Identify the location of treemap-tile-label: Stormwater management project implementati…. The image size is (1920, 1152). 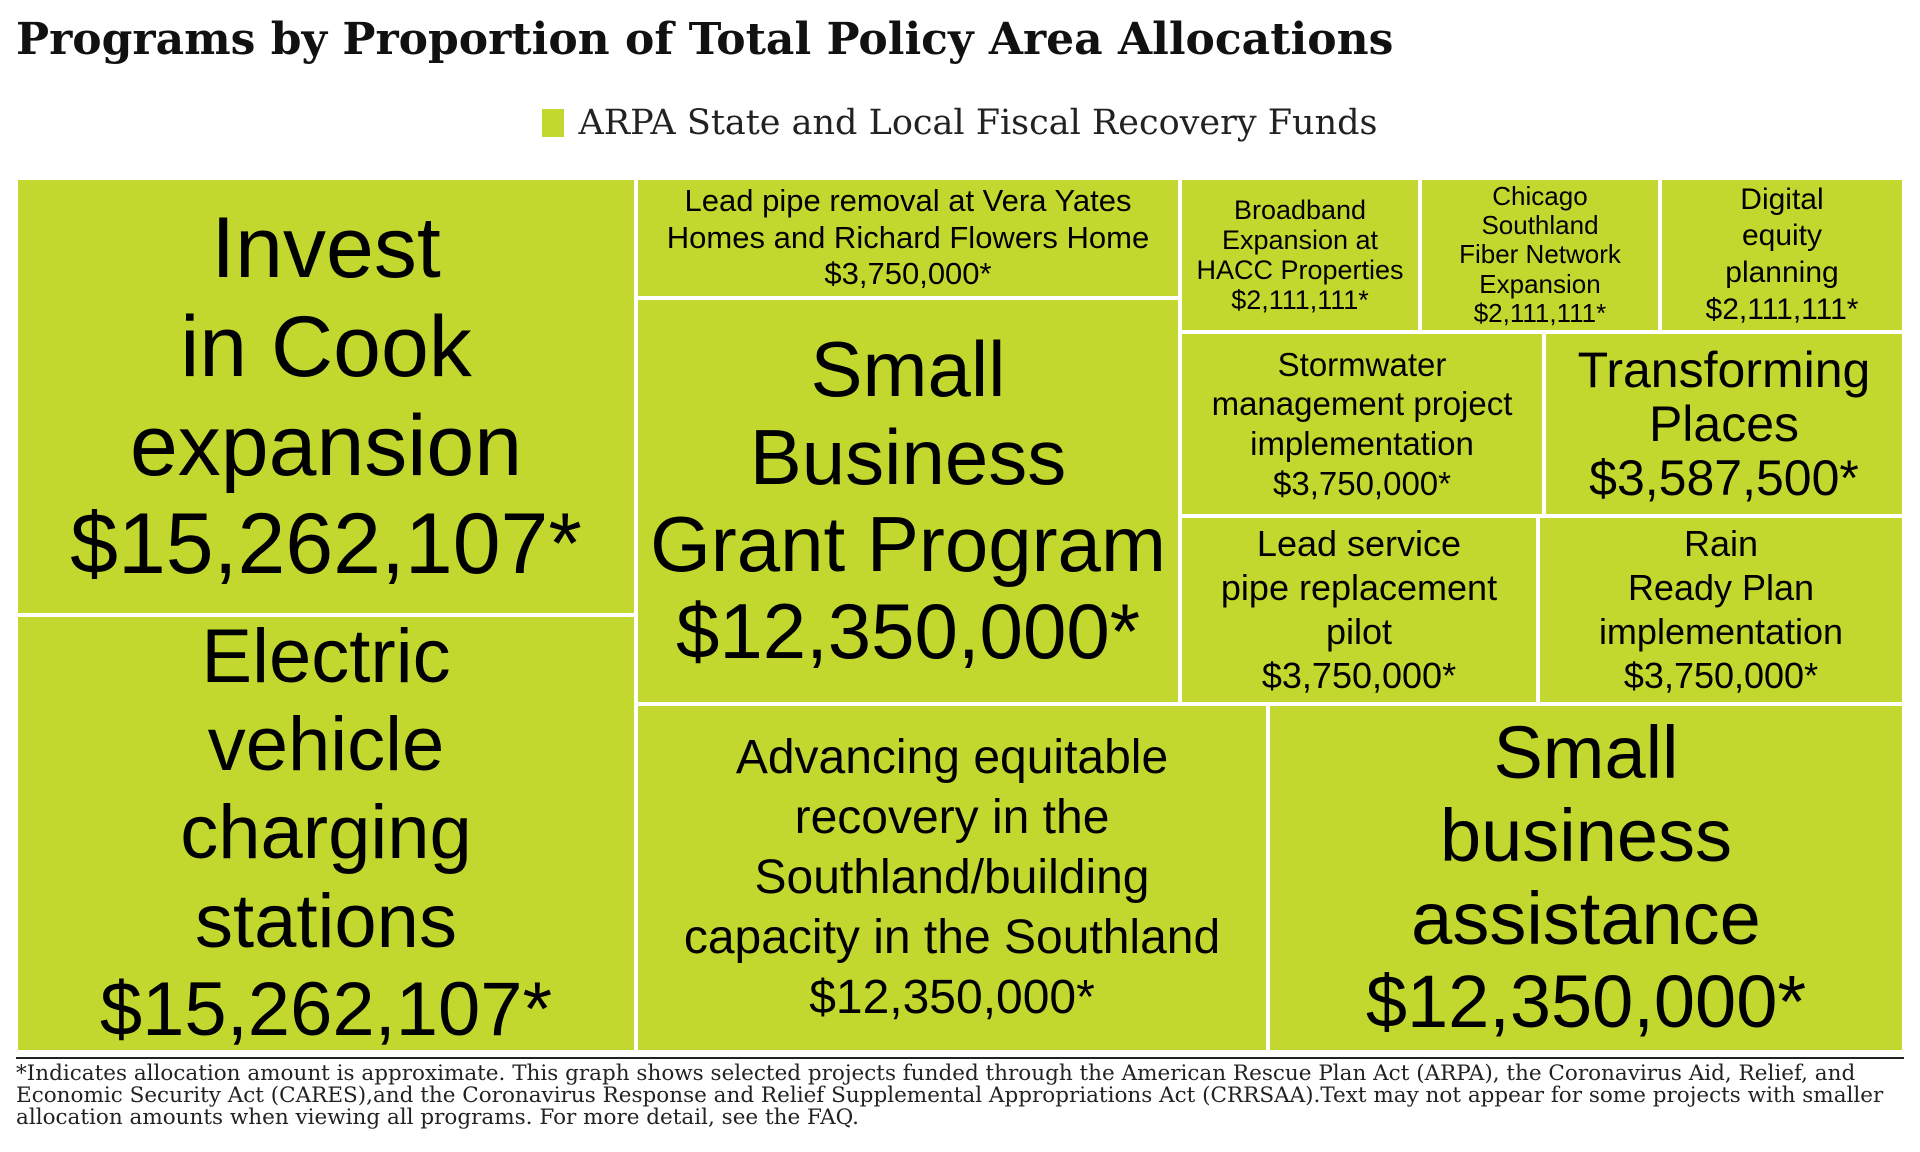
(1362, 403).